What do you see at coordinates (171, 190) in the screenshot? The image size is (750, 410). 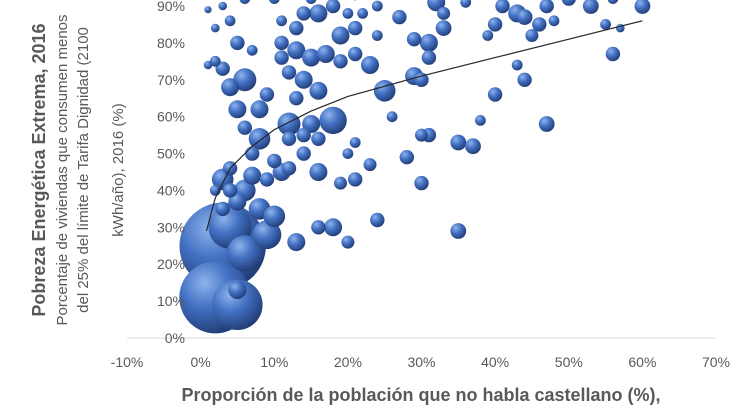 I see `y-tick-label: 40%` at bounding box center [171, 190].